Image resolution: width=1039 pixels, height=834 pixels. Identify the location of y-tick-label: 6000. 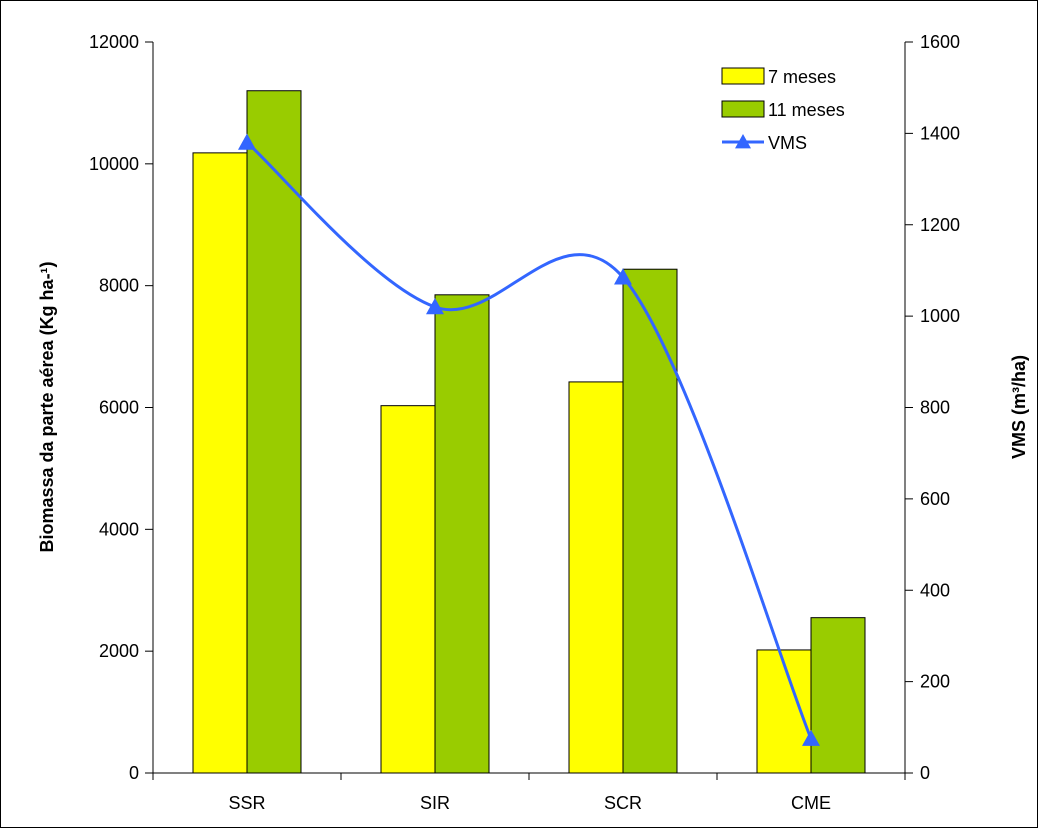
(119, 408).